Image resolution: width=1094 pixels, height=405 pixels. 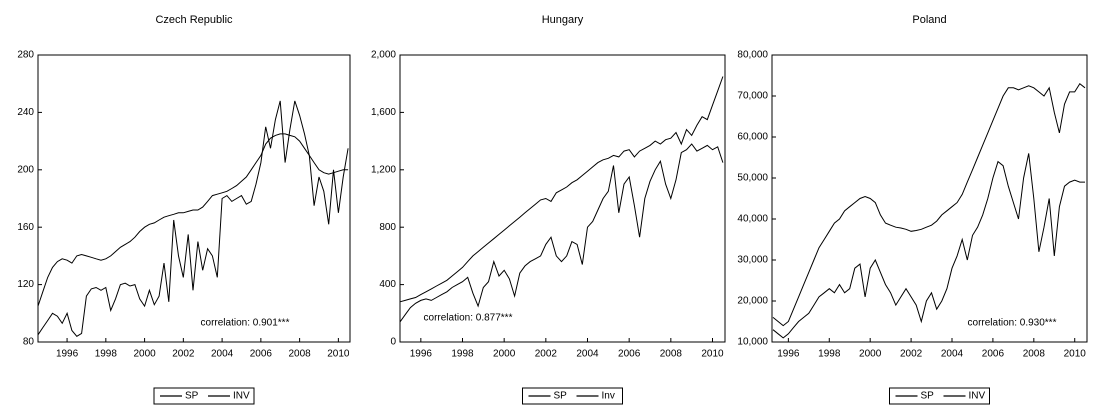 I want to click on chart-title: Hungary, so click(x=563, y=20).